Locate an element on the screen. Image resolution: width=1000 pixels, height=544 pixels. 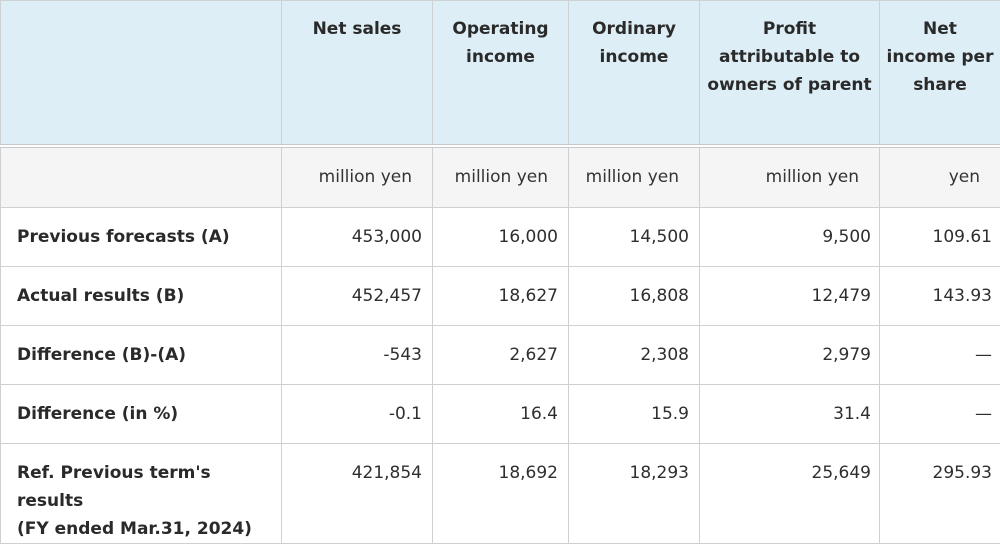
row-label: Actual results (B) is located at coordinates (141, 296).